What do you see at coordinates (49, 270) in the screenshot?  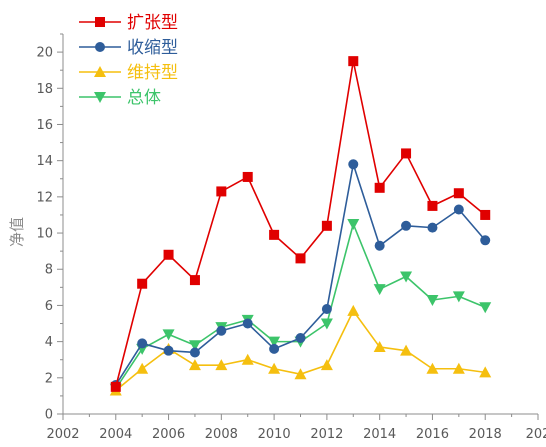 I see `y-tick-label: 8` at bounding box center [49, 270].